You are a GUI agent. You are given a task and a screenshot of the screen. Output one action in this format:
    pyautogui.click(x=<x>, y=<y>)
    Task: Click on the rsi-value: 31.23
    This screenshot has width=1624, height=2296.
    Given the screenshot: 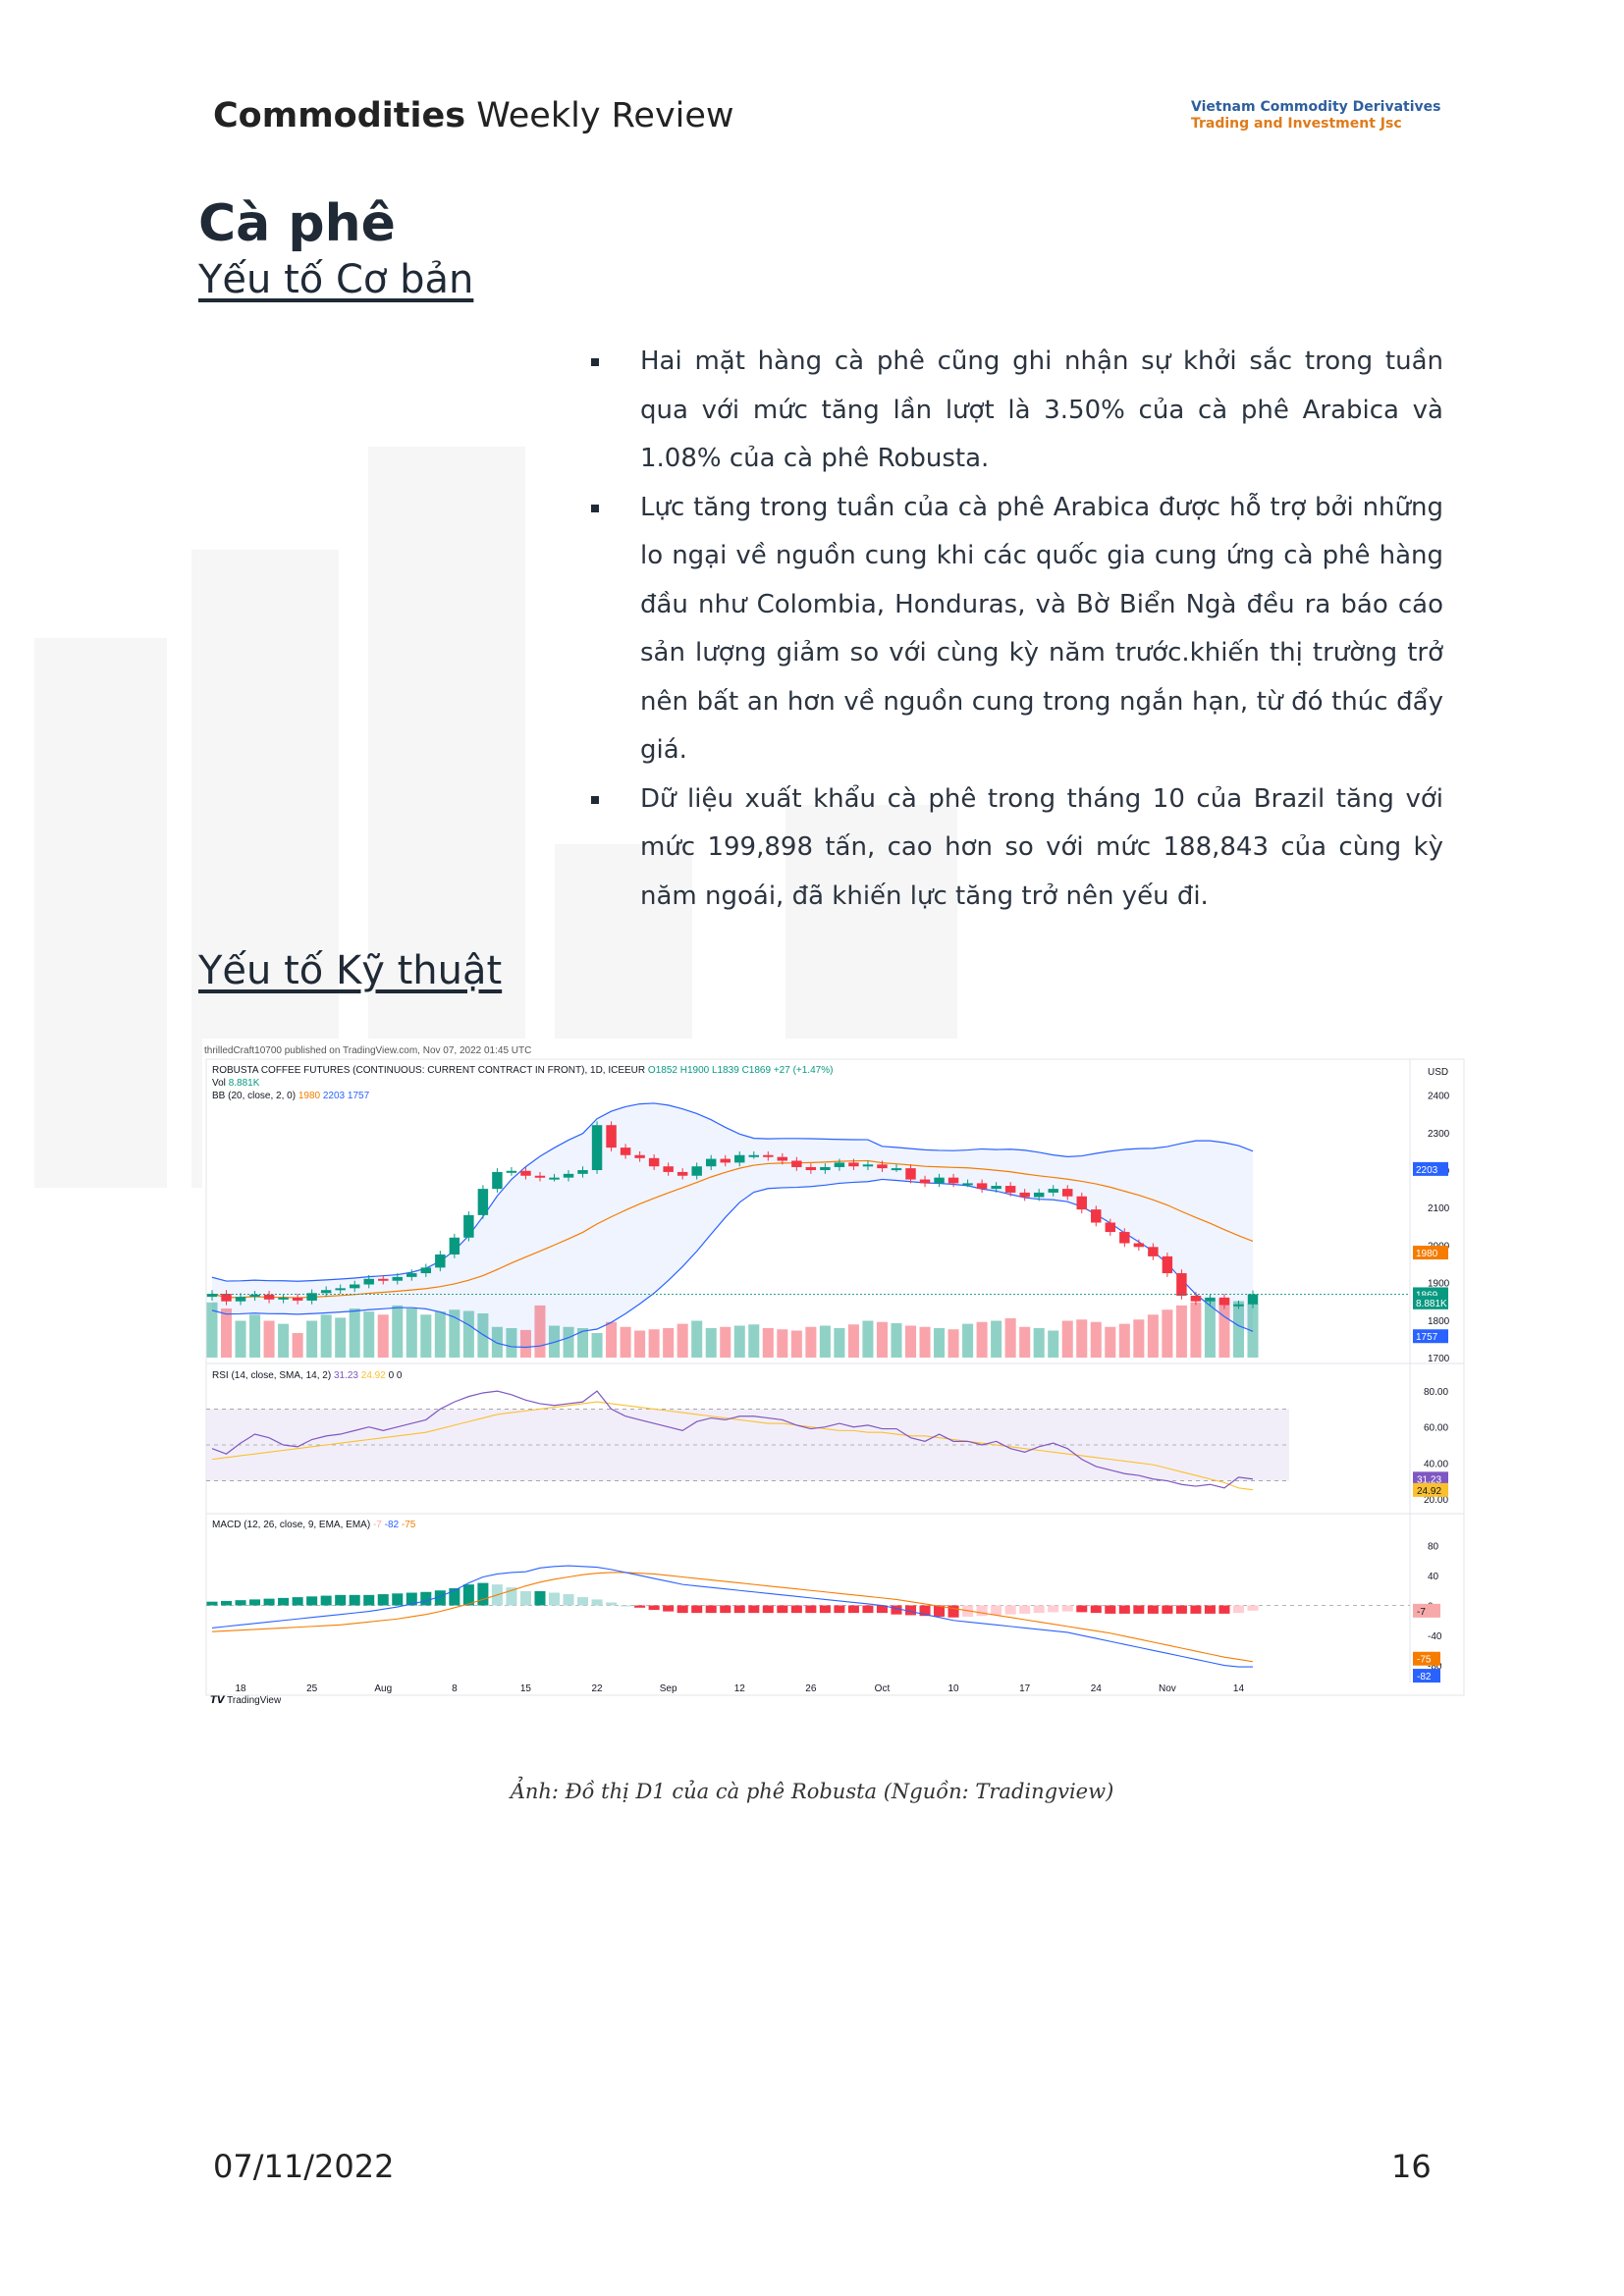 What is the action you would take?
    pyautogui.click(x=346, y=1375)
    